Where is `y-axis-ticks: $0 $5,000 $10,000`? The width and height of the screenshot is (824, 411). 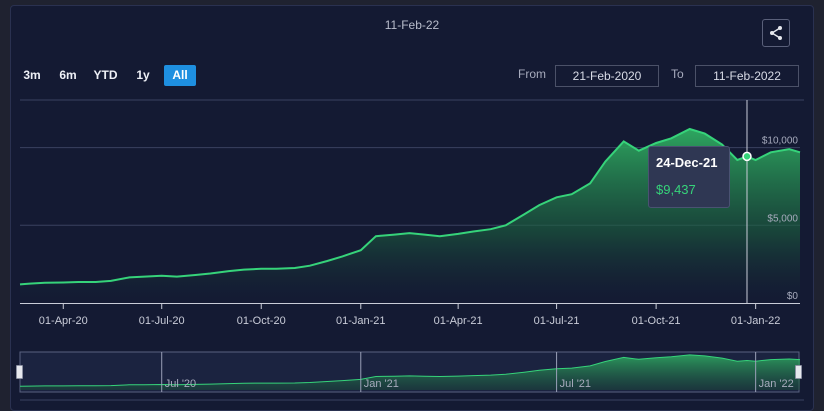 y-axis-ticks: $0 $5,000 $10,000 is located at coordinates (780, 219).